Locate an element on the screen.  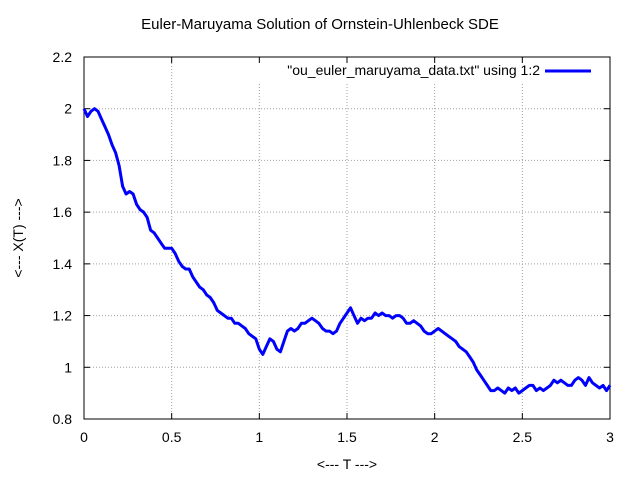
y-tick-label: 1.4 is located at coordinates (63, 264).